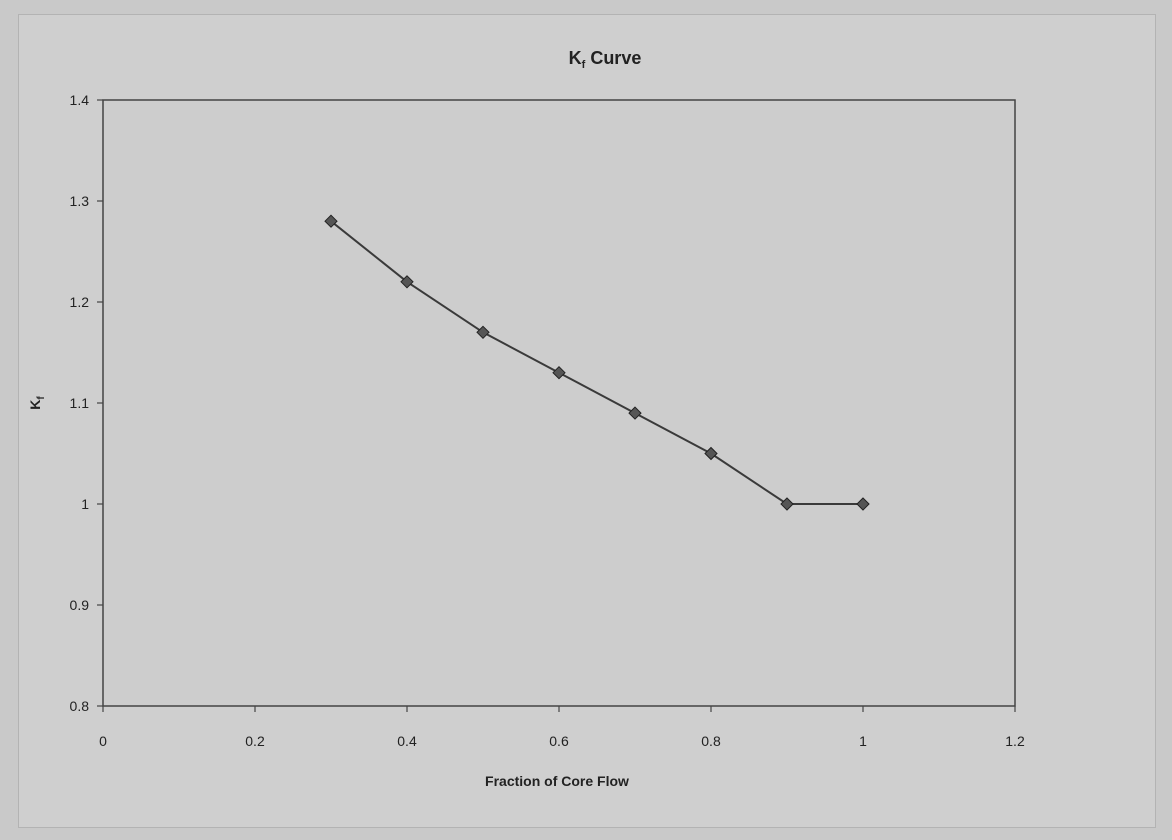  I want to click on x-tick-label: 0.4, so click(407, 741).